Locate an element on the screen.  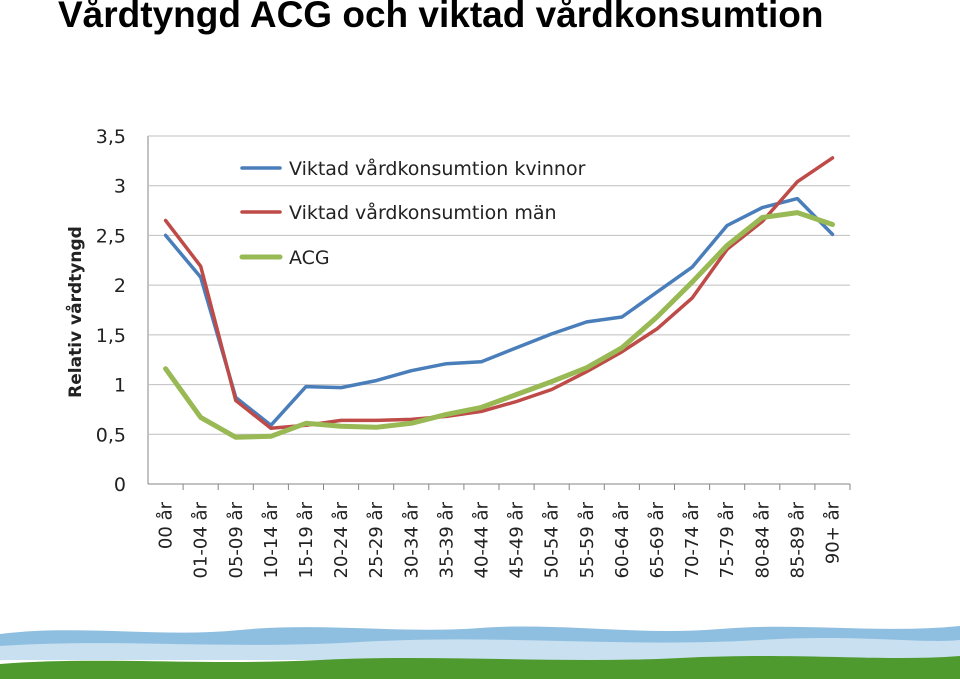
legend-label-acg: ACG is located at coordinates (309, 258).